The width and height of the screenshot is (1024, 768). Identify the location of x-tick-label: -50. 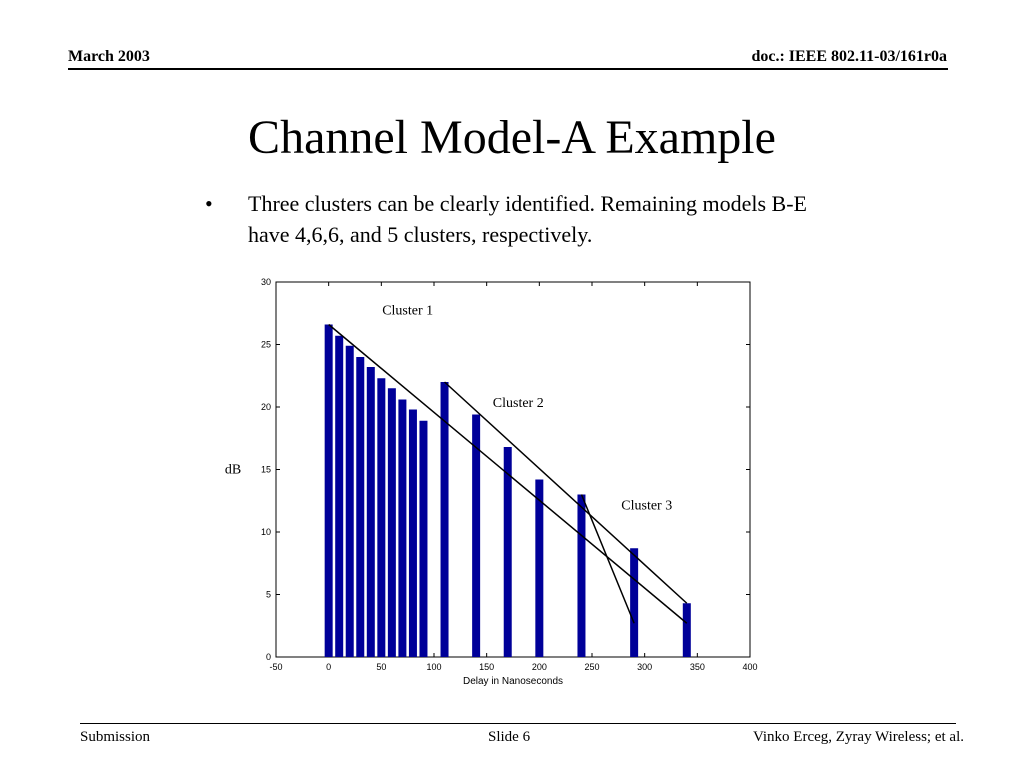
(275, 667).